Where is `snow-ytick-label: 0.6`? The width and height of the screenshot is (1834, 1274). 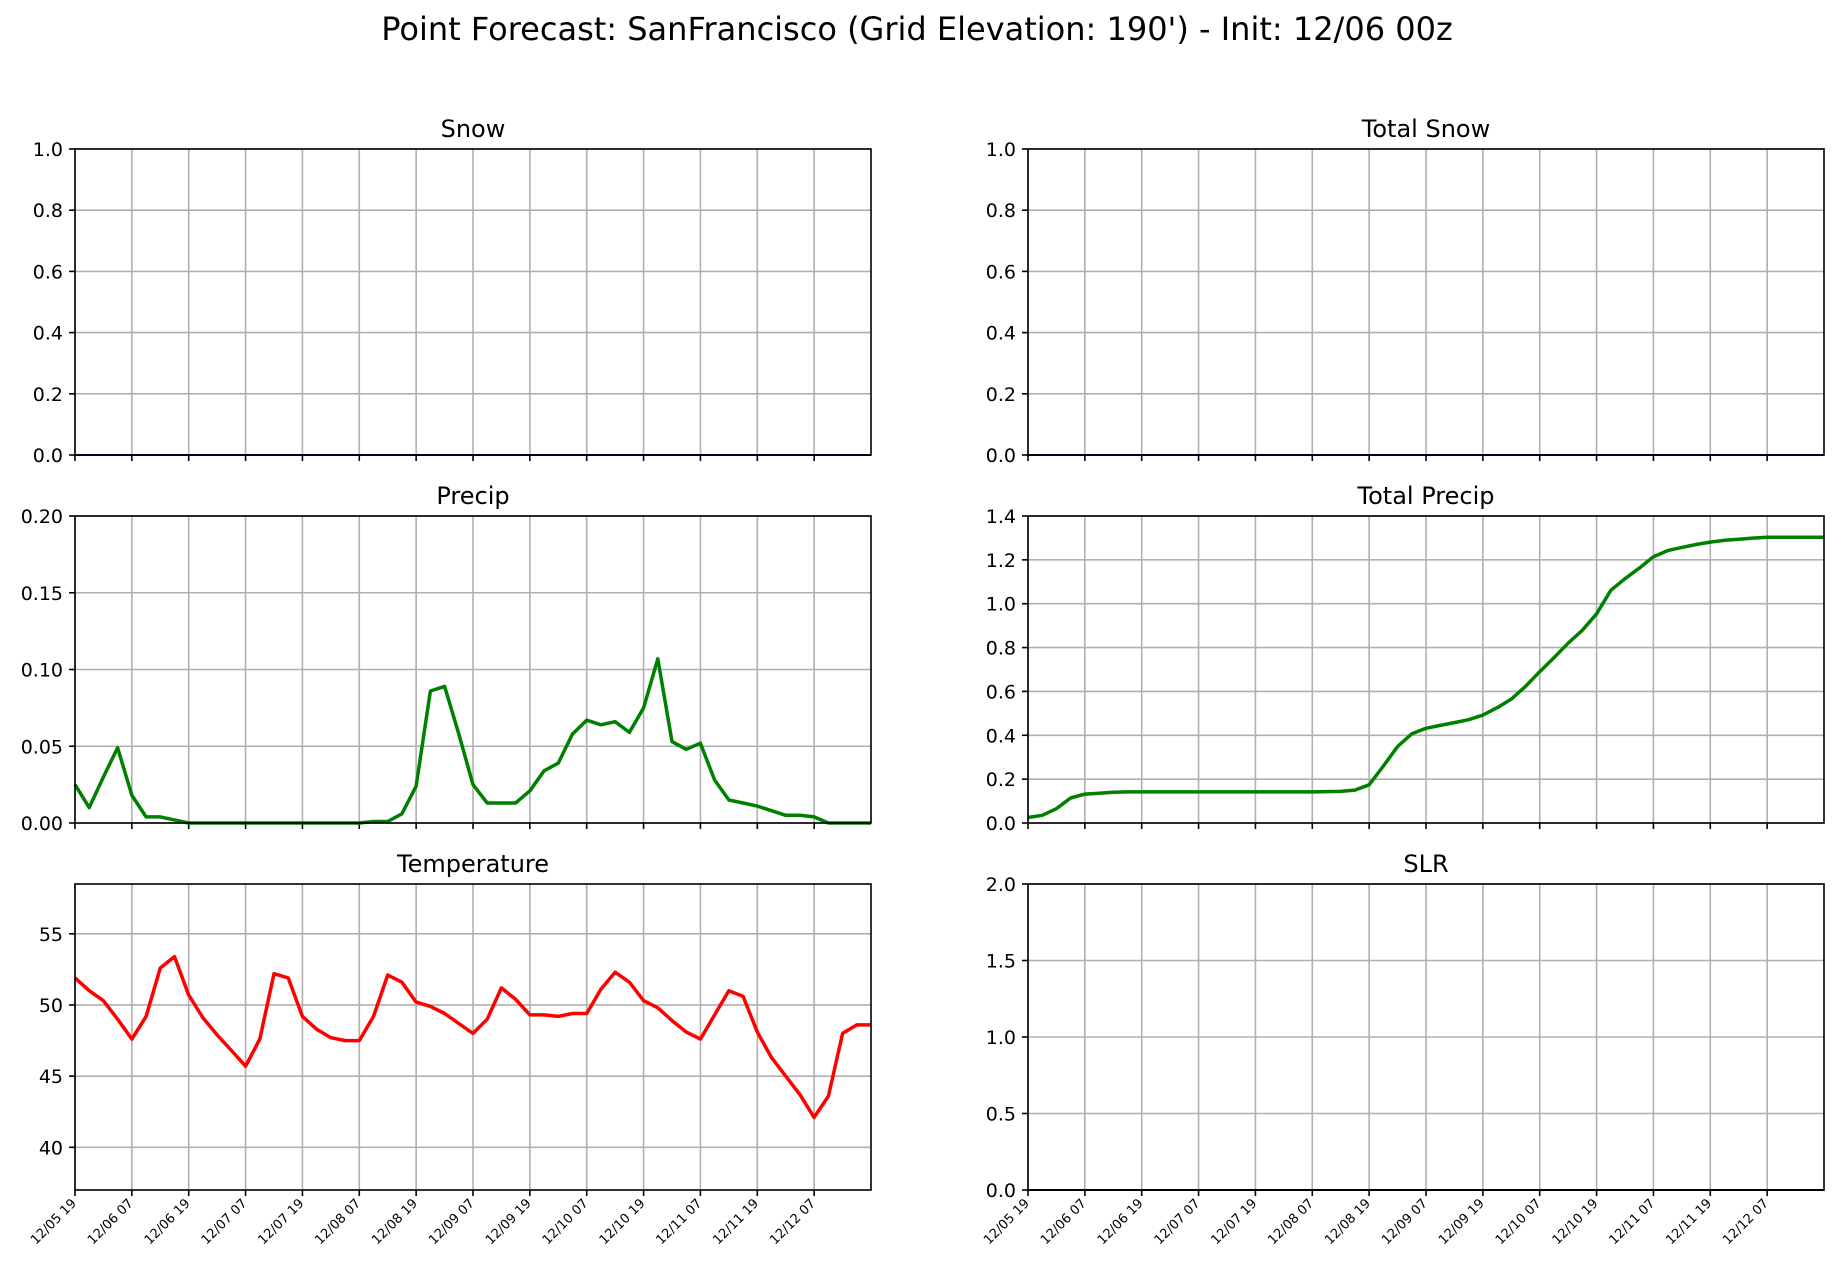 snow-ytick-label: 0.6 is located at coordinates (48, 272).